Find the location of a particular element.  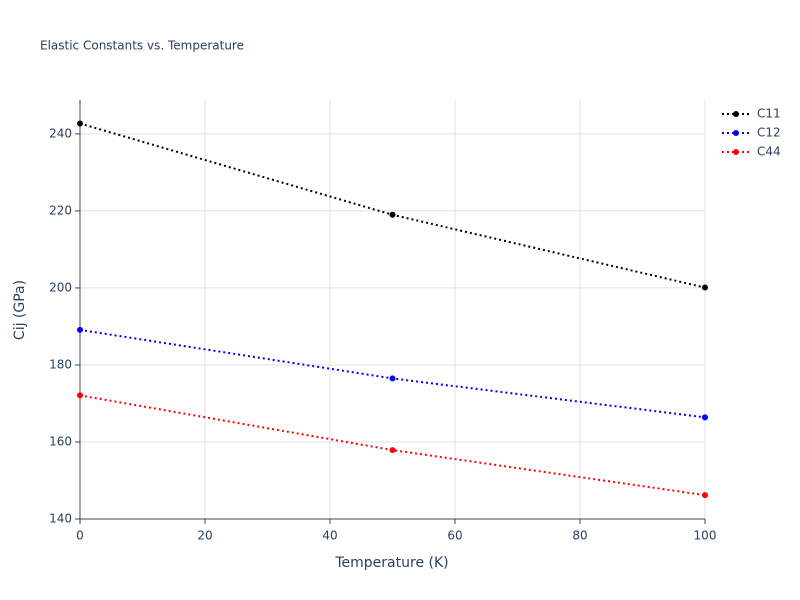

x-axis-label: Temperature (K) is located at coordinates (391, 563).